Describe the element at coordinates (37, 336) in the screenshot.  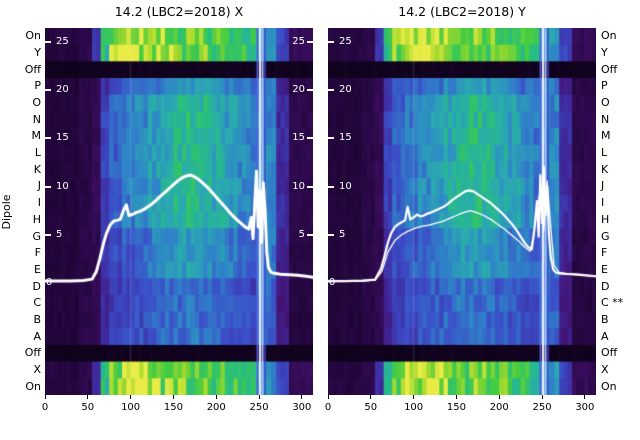
I see `row-label-left: A` at that location.